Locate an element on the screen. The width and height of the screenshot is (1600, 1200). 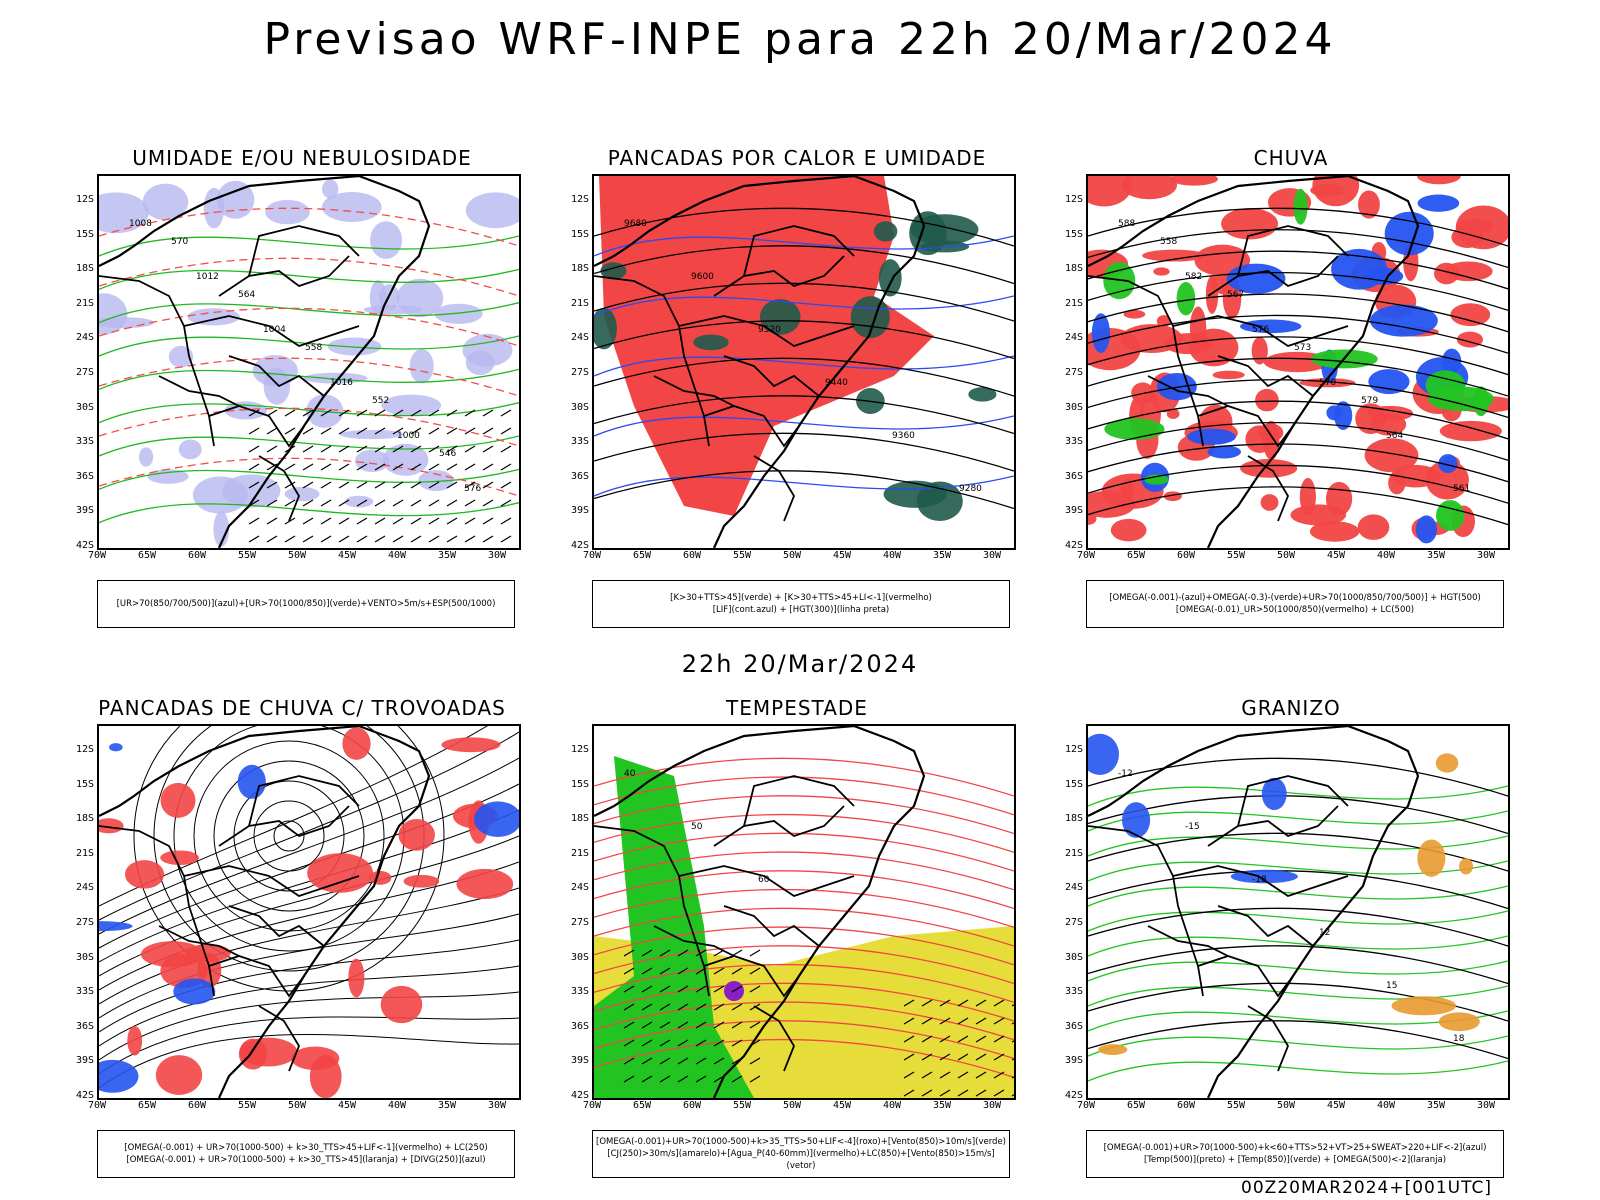
lat-tick-label: 18S is located at coordinates (1073, 819).